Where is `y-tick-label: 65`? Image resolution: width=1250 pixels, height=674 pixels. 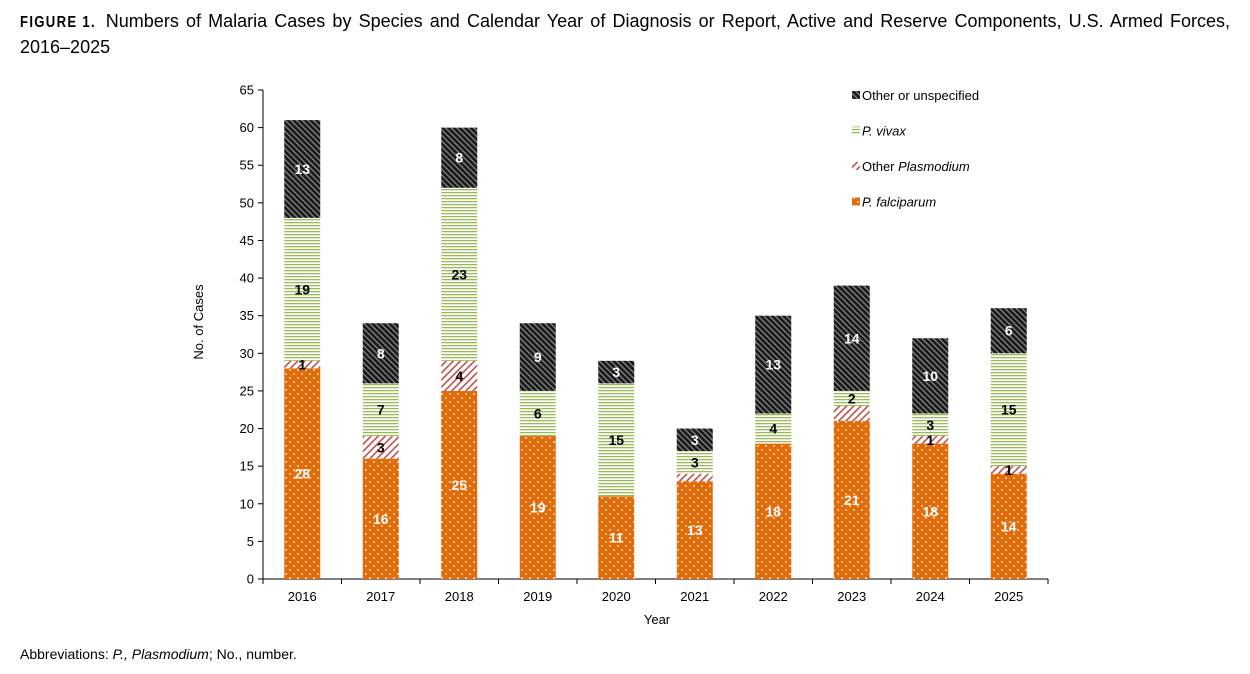
y-tick-label: 65 is located at coordinates (247, 90).